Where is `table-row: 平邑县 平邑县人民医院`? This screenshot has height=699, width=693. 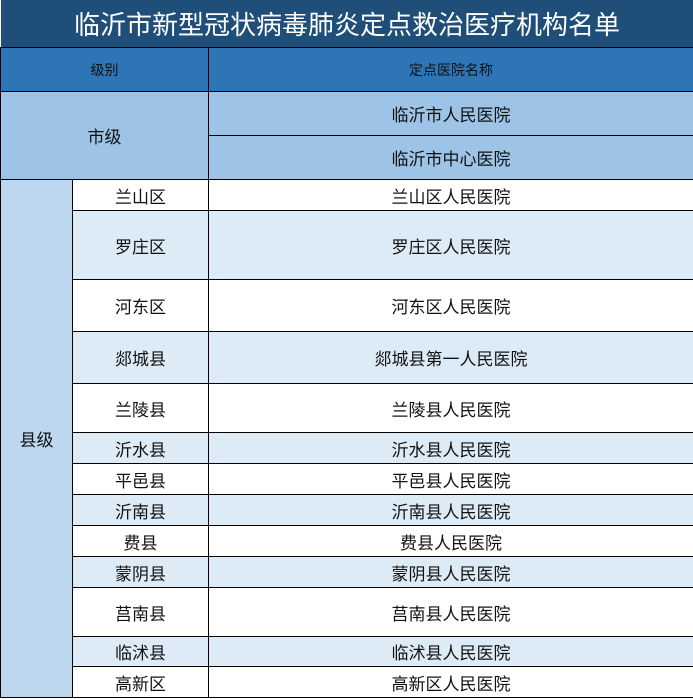
table-row: 平邑县 平邑县人民医院 is located at coordinates (347, 479).